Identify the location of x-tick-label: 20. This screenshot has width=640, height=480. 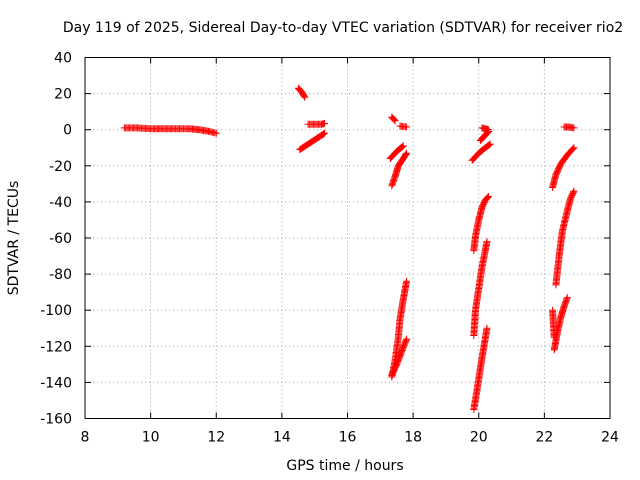
(479, 438).